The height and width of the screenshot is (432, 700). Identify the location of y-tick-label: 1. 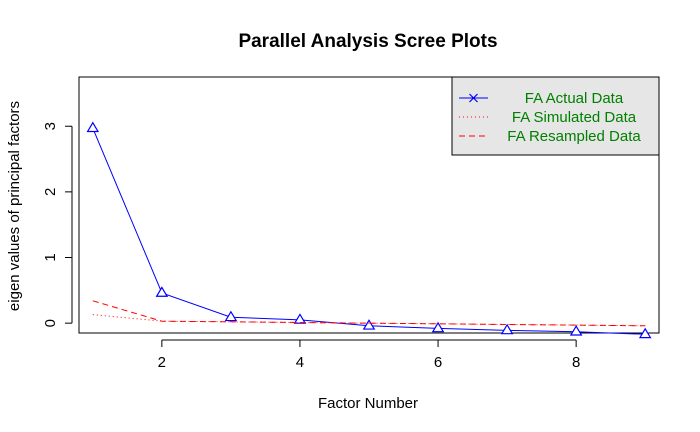
(50, 257).